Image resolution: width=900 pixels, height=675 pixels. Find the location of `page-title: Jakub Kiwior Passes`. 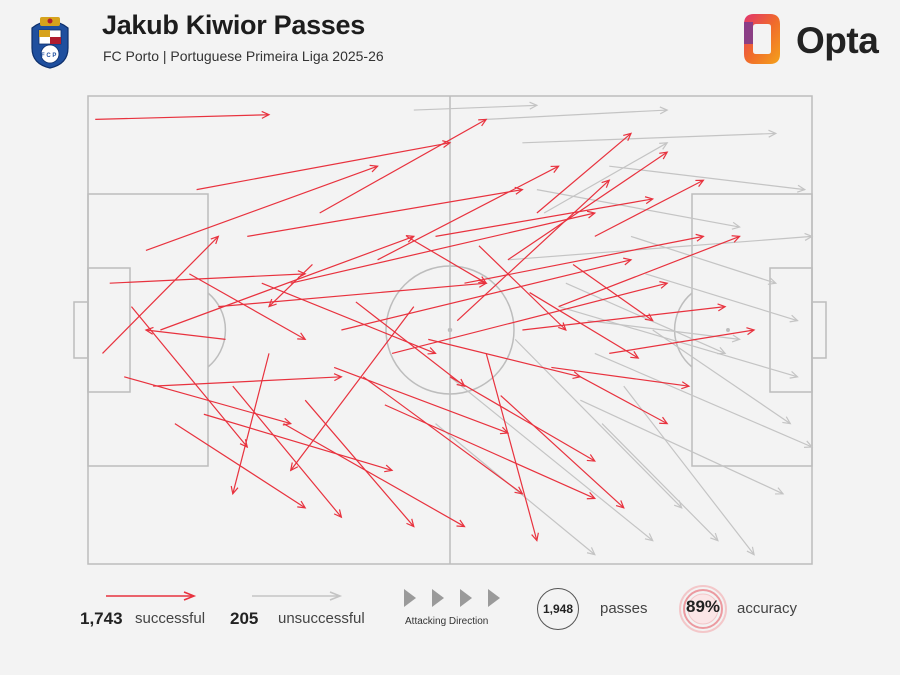

page-title: Jakub Kiwior Passes is located at coordinates (233, 25).